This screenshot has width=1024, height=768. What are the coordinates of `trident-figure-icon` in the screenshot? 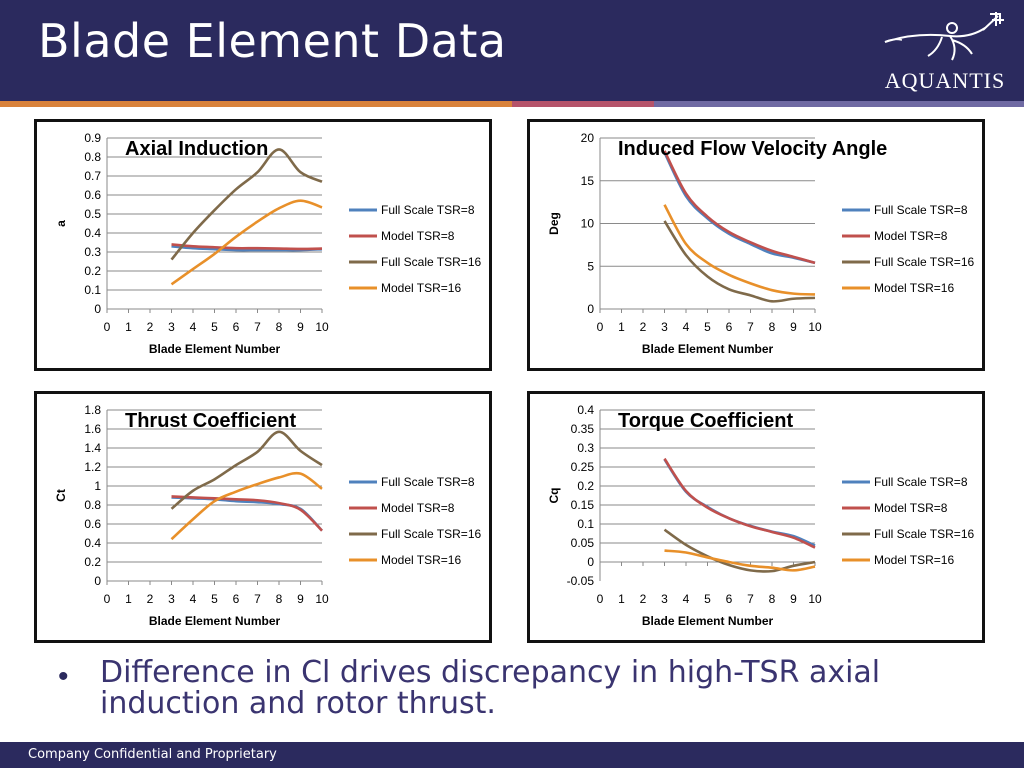 It's located at (944, 36).